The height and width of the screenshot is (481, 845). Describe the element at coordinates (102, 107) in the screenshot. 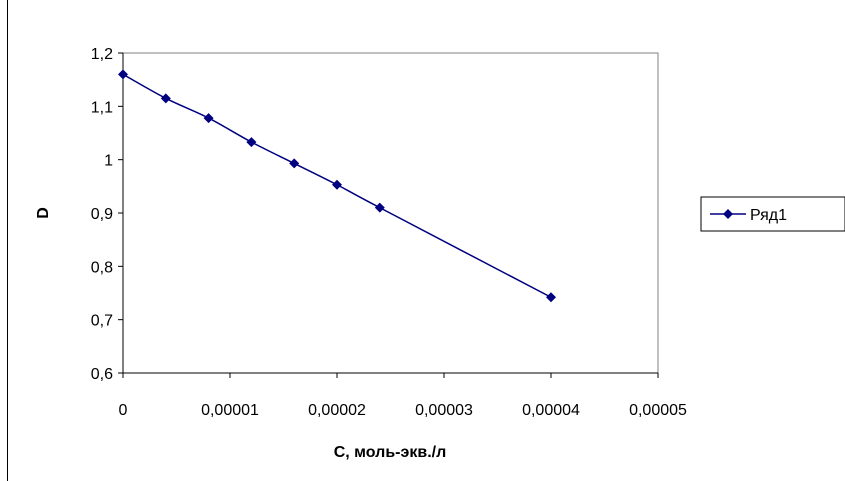

I see `y-tick-label: 1,1` at that location.